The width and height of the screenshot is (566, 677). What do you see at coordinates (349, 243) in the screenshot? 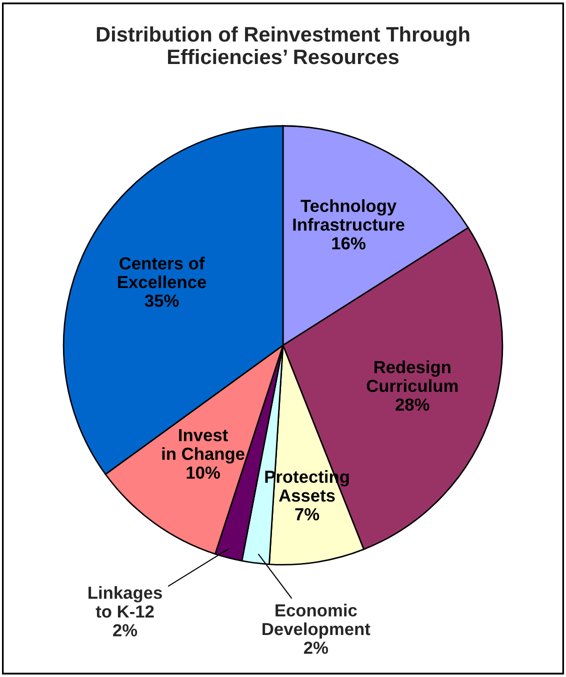
I see `data-label: 16%` at bounding box center [349, 243].